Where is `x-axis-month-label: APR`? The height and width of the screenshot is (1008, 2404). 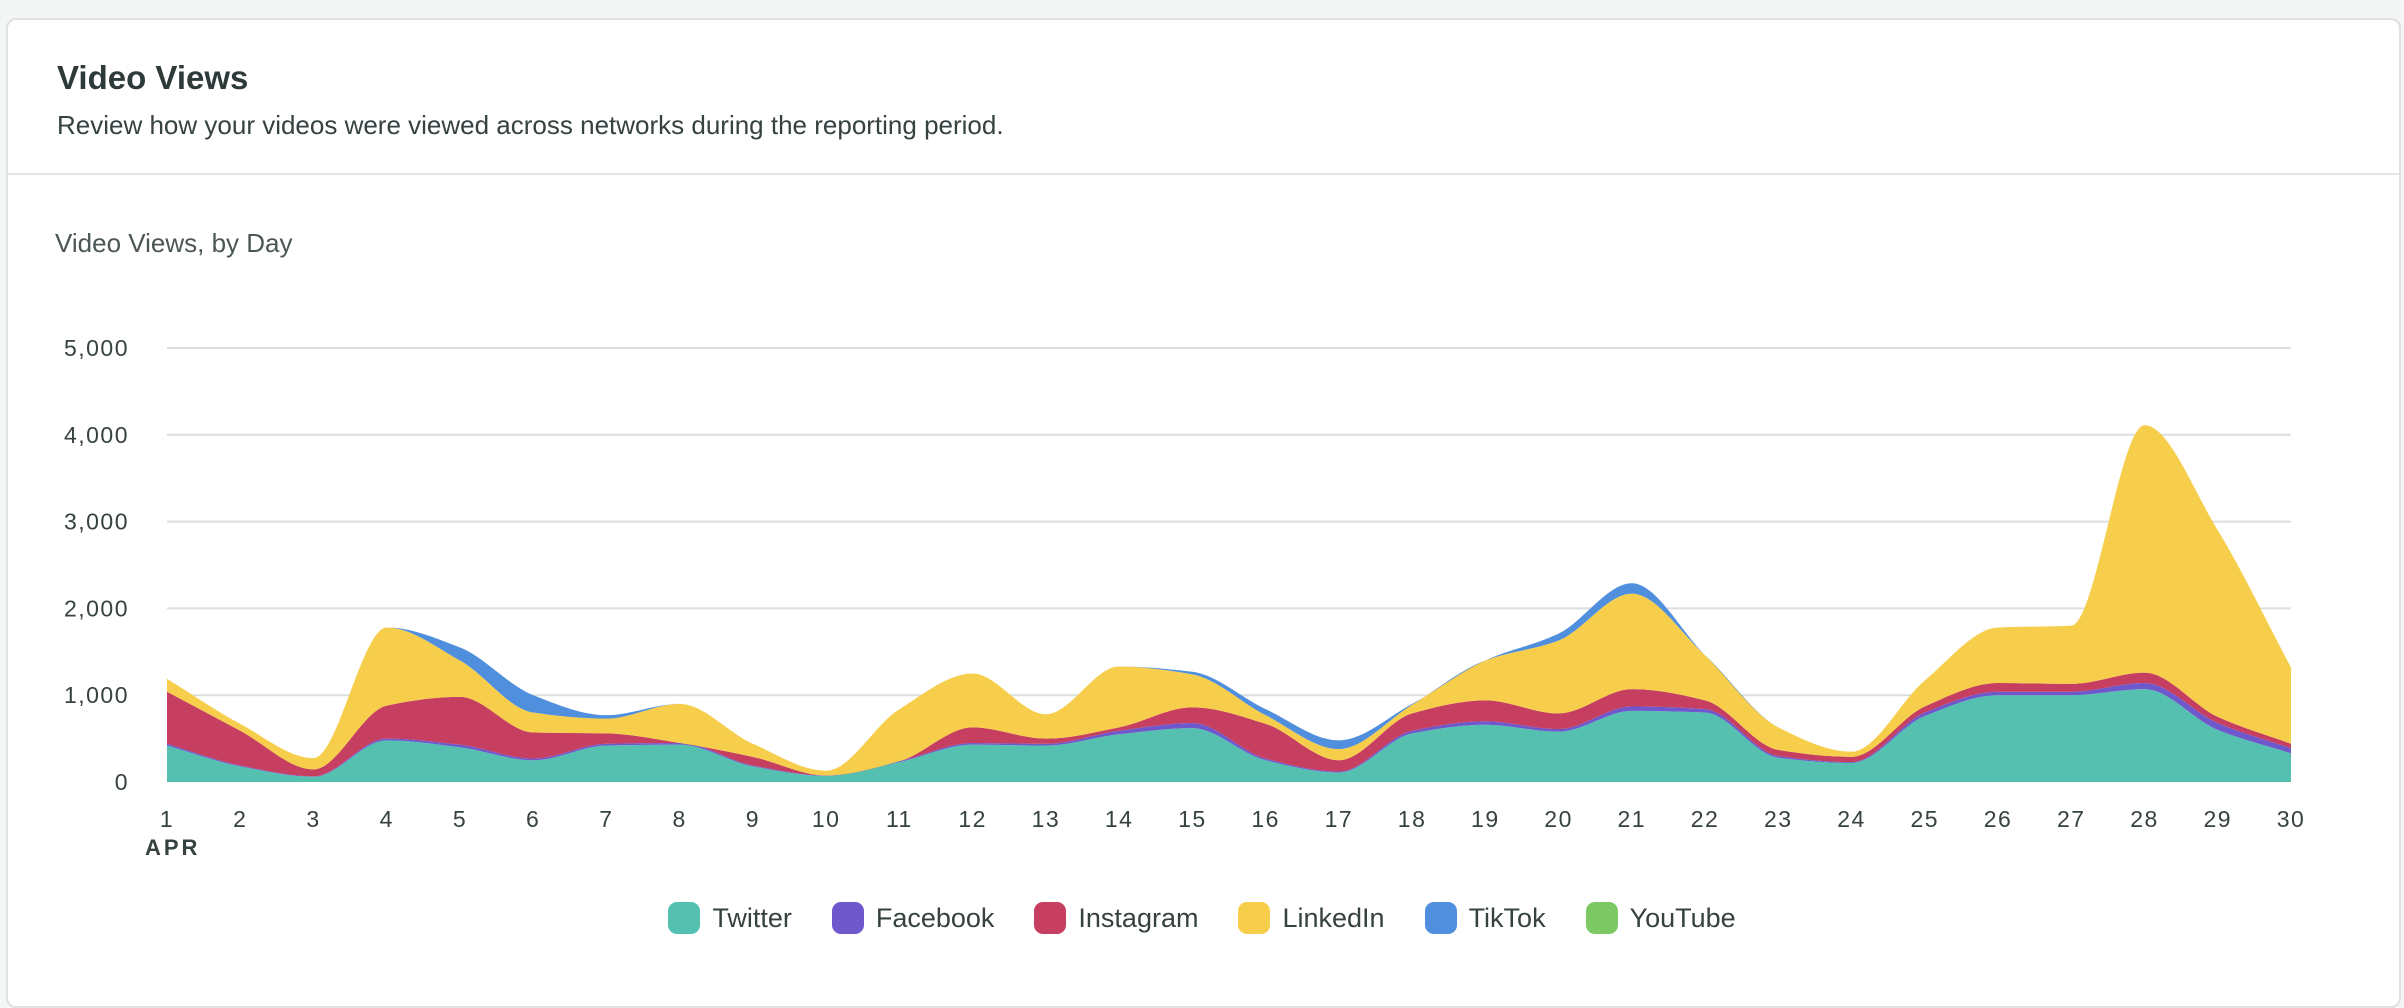
x-axis-month-label: APR is located at coordinates (172, 847).